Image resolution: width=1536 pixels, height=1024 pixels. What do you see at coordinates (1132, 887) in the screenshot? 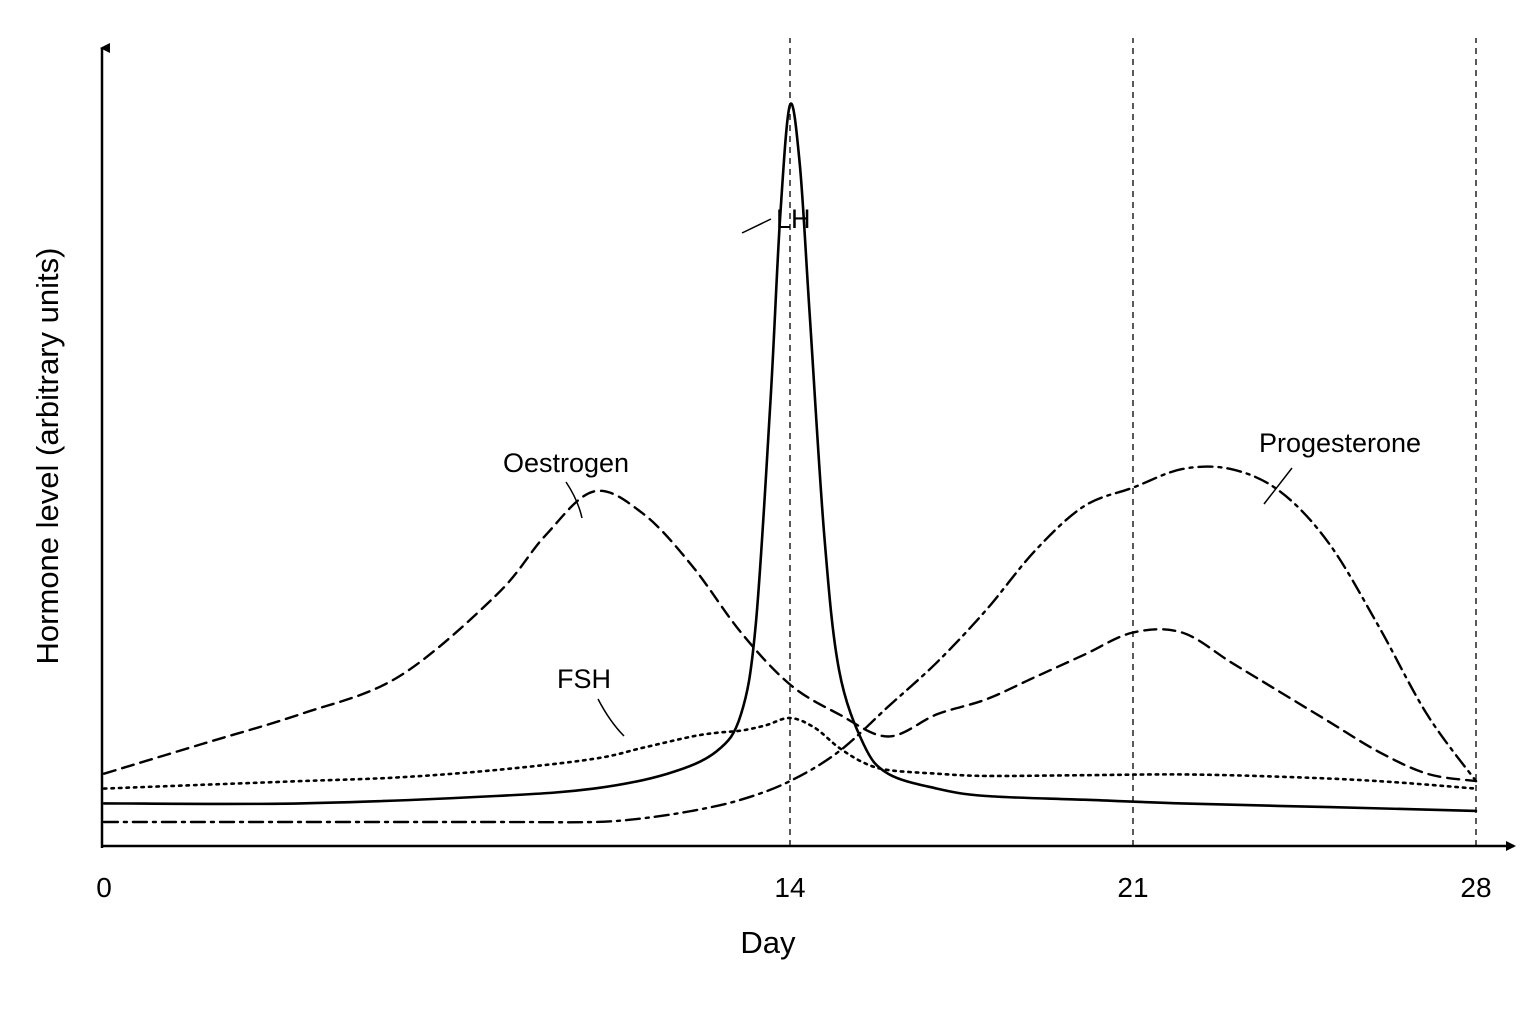
I see `x-tick-label-21: 21` at bounding box center [1132, 887].